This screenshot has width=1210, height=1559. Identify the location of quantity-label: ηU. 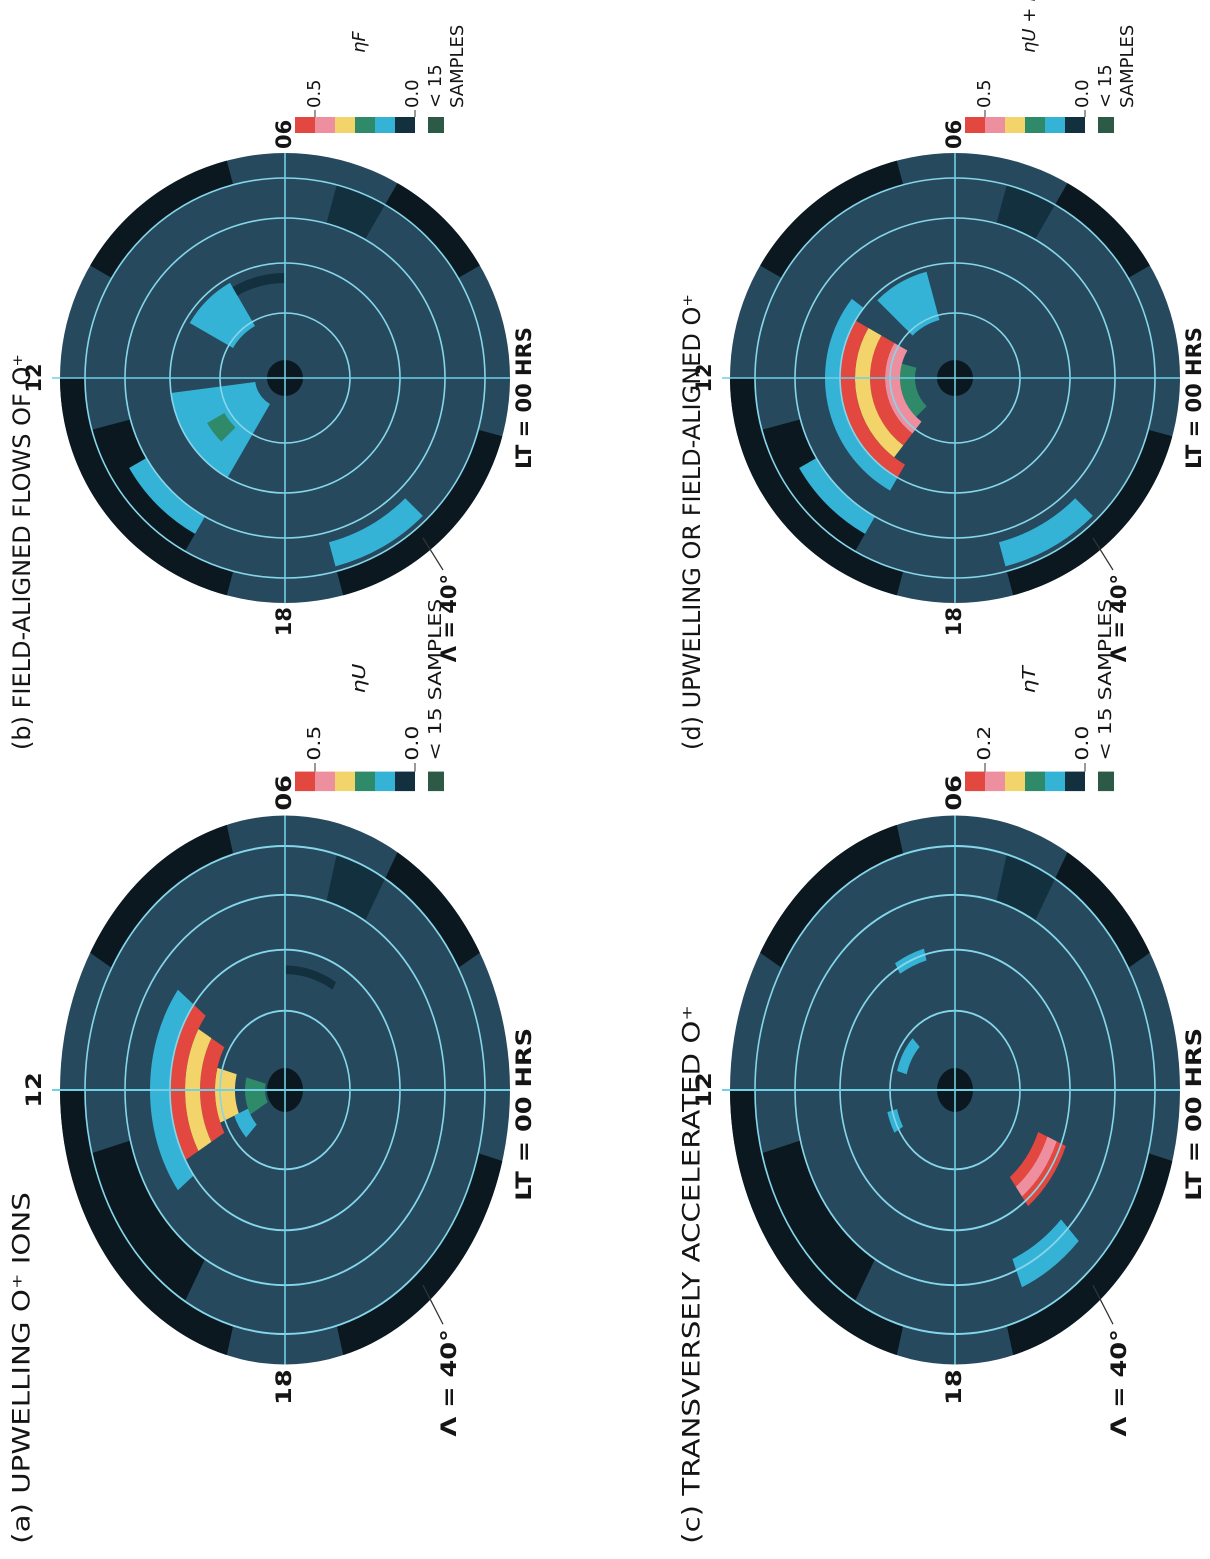
(359, 678).